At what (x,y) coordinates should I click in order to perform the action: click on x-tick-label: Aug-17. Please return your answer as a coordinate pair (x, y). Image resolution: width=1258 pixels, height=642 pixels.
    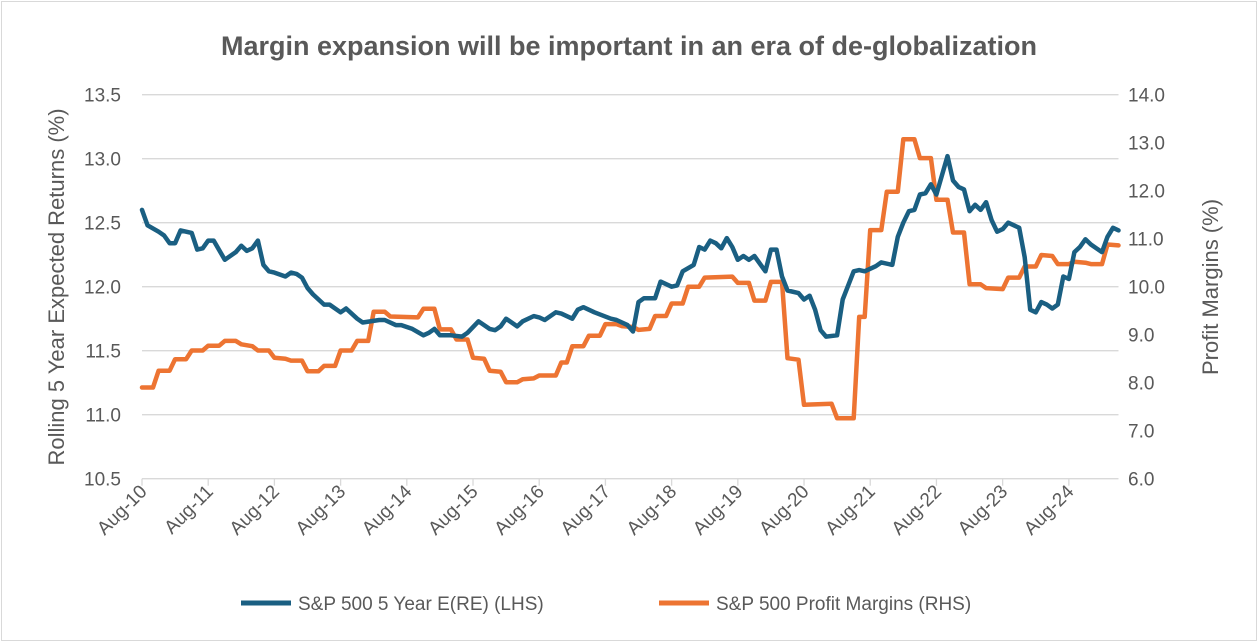
    Looking at the image, I should click on (586, 510).